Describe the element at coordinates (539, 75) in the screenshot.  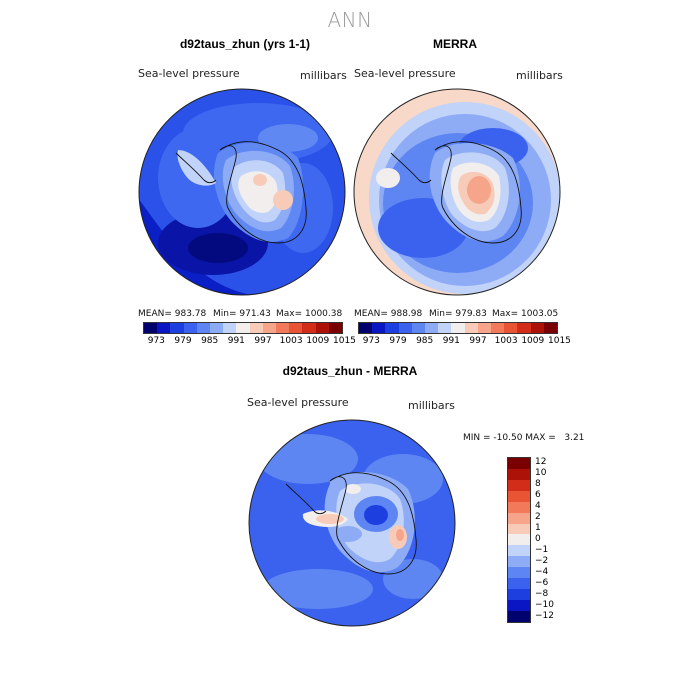
I see `right-units-label: millibars` at that location.